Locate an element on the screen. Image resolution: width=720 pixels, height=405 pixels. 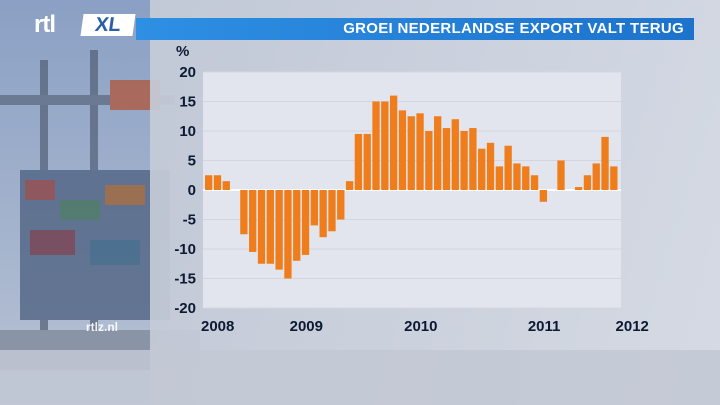
y-tick-label: -15 is located at coordinates (185, 279).